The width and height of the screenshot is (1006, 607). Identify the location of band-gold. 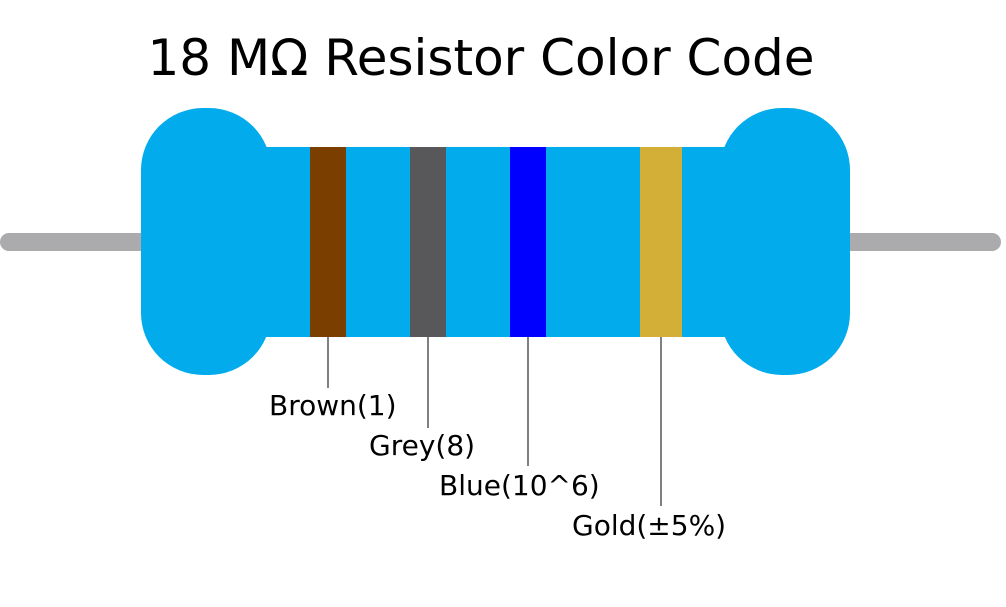
(661, 242).